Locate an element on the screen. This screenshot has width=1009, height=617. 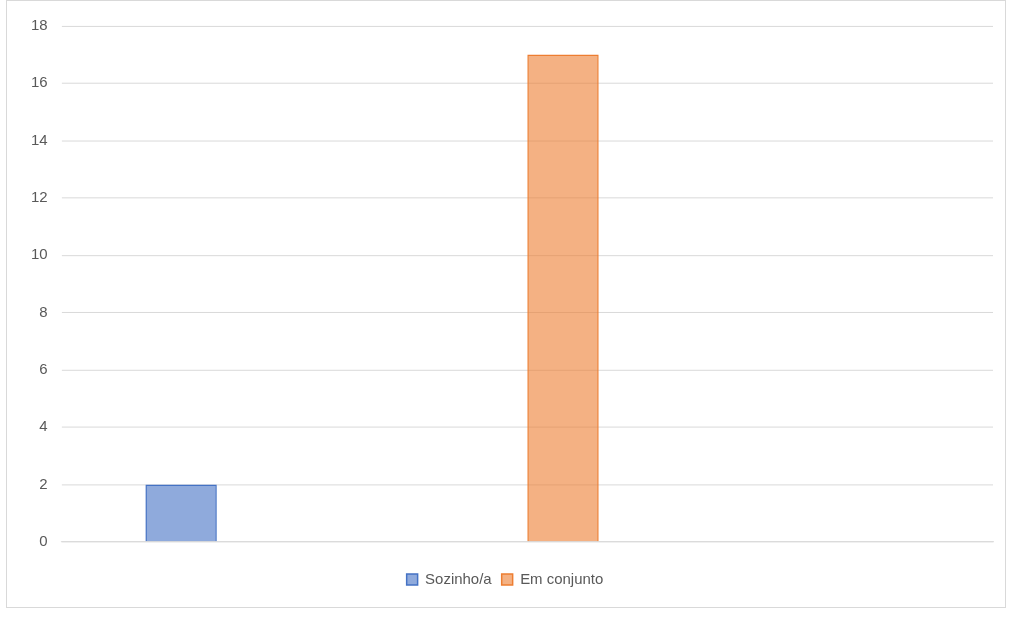
legend-label: Sozinho/a is located at coordinates (459, 578).